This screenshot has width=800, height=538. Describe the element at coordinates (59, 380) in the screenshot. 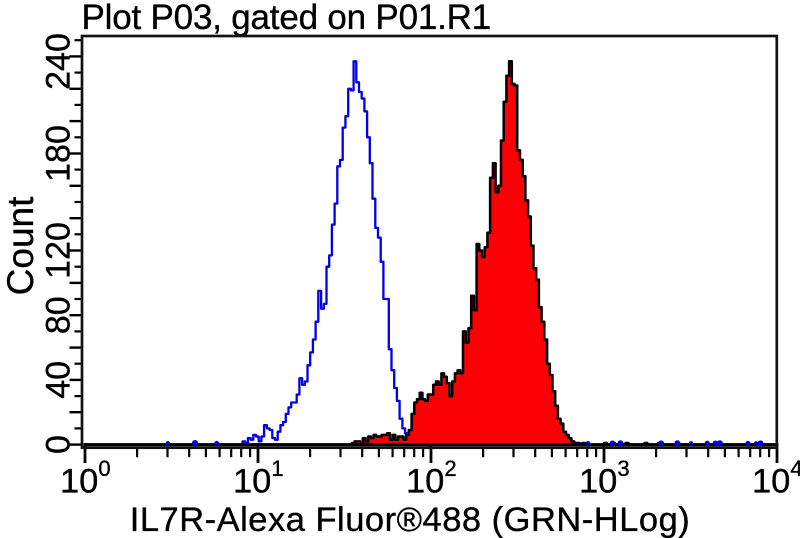

I see `svg-text: 40` at that location.